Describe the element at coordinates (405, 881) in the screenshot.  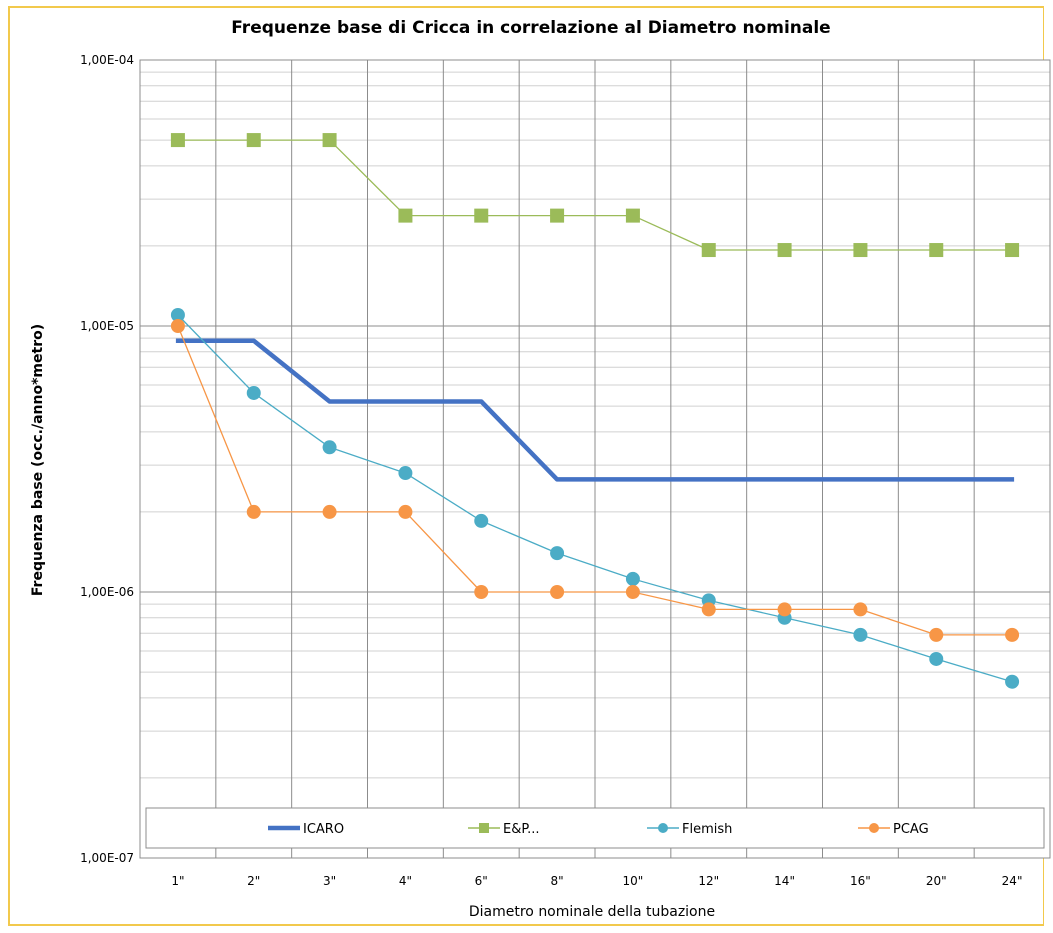
I see `x-tick-label: 4"` at that location.